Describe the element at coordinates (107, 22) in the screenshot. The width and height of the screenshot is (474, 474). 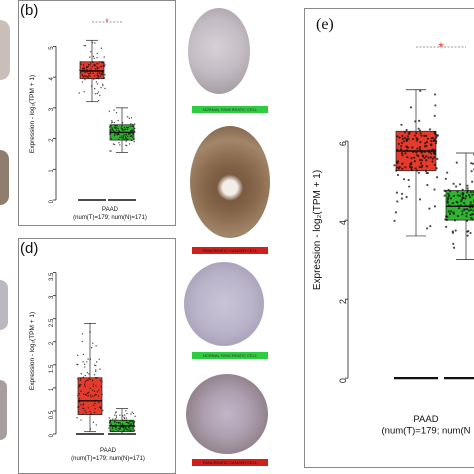
I see `chart-b-significance-star: *` at that location.